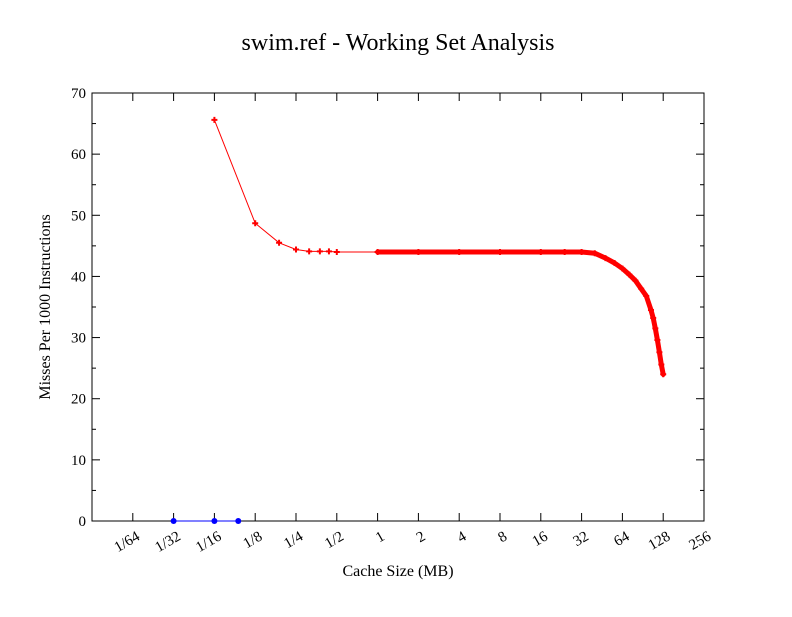 The image size is (792, 617). What do you see at coordinates (253, 540) in the screenshot?
I see `x-tick-label: 1/8` at bounding box center [253, 540].